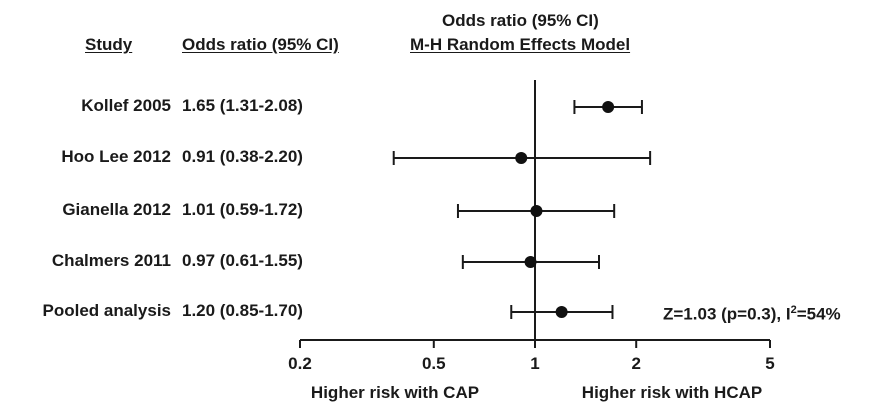 The height and width of the screenshot is (412, 883). Describe the element at coordinates (242, 156) in the screenshot. I see `odds-ratio-value: 0.91 (0.38-2.20)` at that location.